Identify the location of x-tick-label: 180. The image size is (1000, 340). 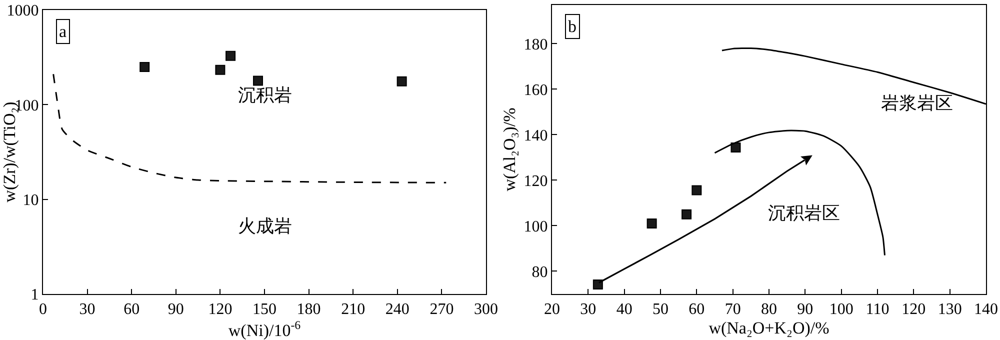
(308, 309).